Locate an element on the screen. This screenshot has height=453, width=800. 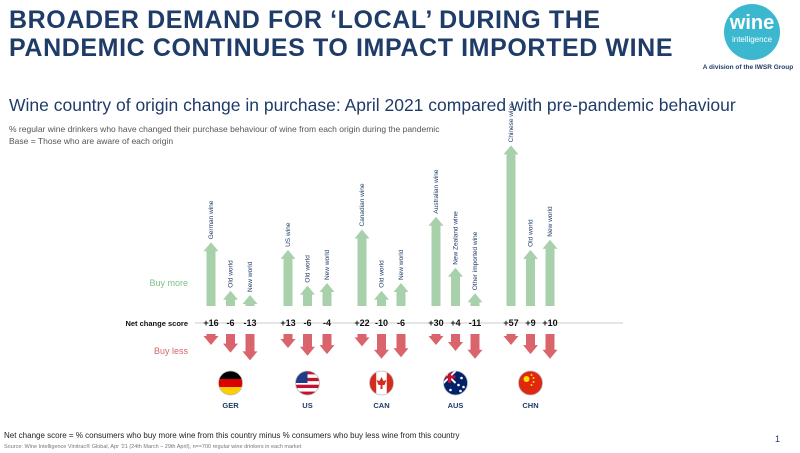
page-number: 1 is located at coordinates (778, 439).